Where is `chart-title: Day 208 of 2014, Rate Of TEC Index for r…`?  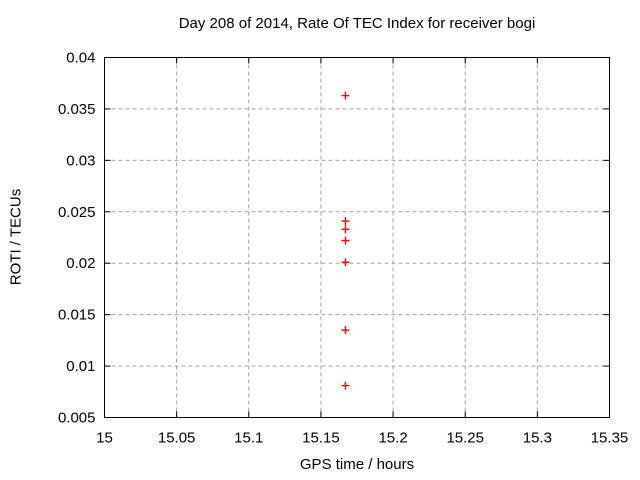
chart-title: Day 208 of 2014, Rate Of TEC Index for r… is located at coordinates (357, 23).